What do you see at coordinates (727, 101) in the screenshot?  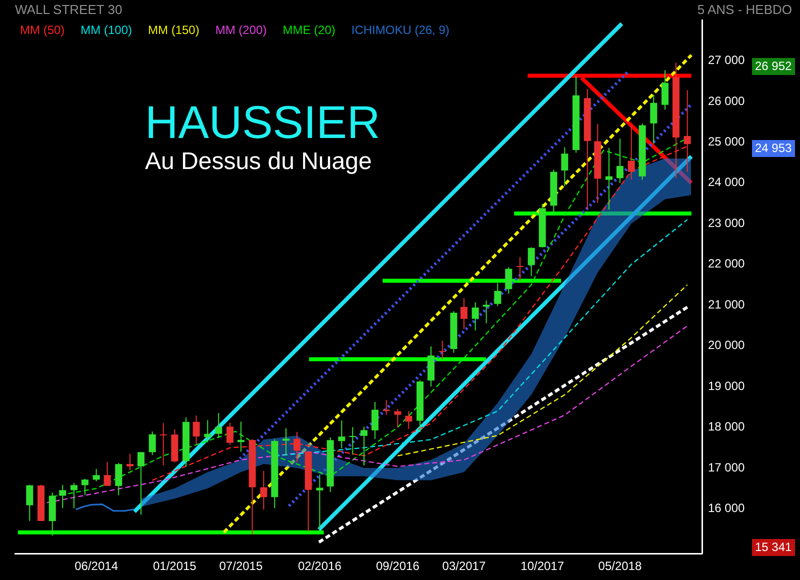 I see `y-tick-label: 26 000` at bounding box center [727, 101].